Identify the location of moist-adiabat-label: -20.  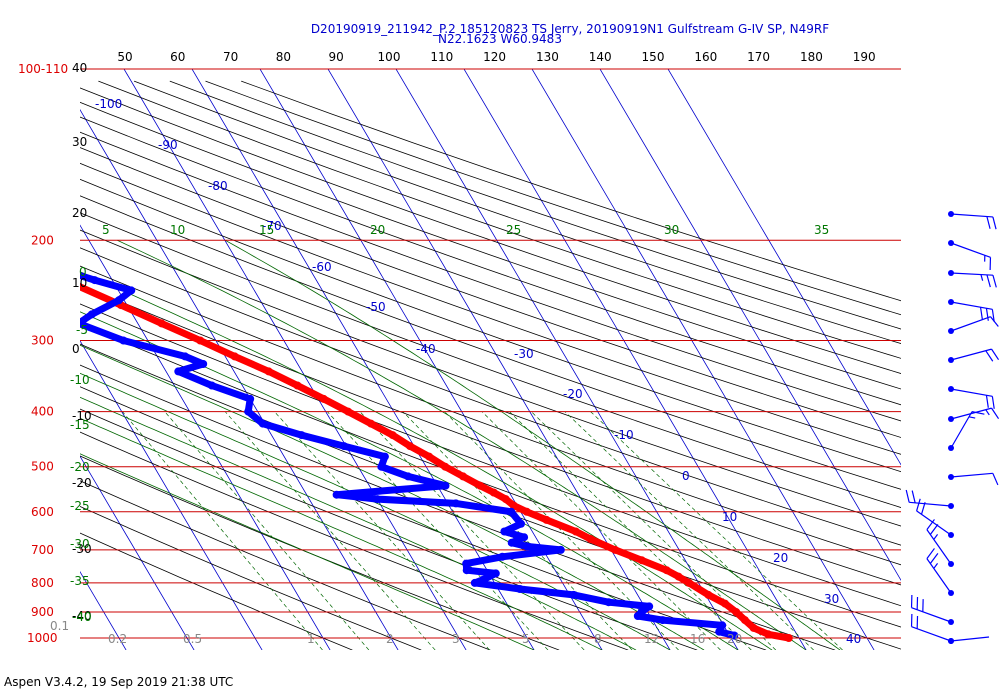
(80, 467).